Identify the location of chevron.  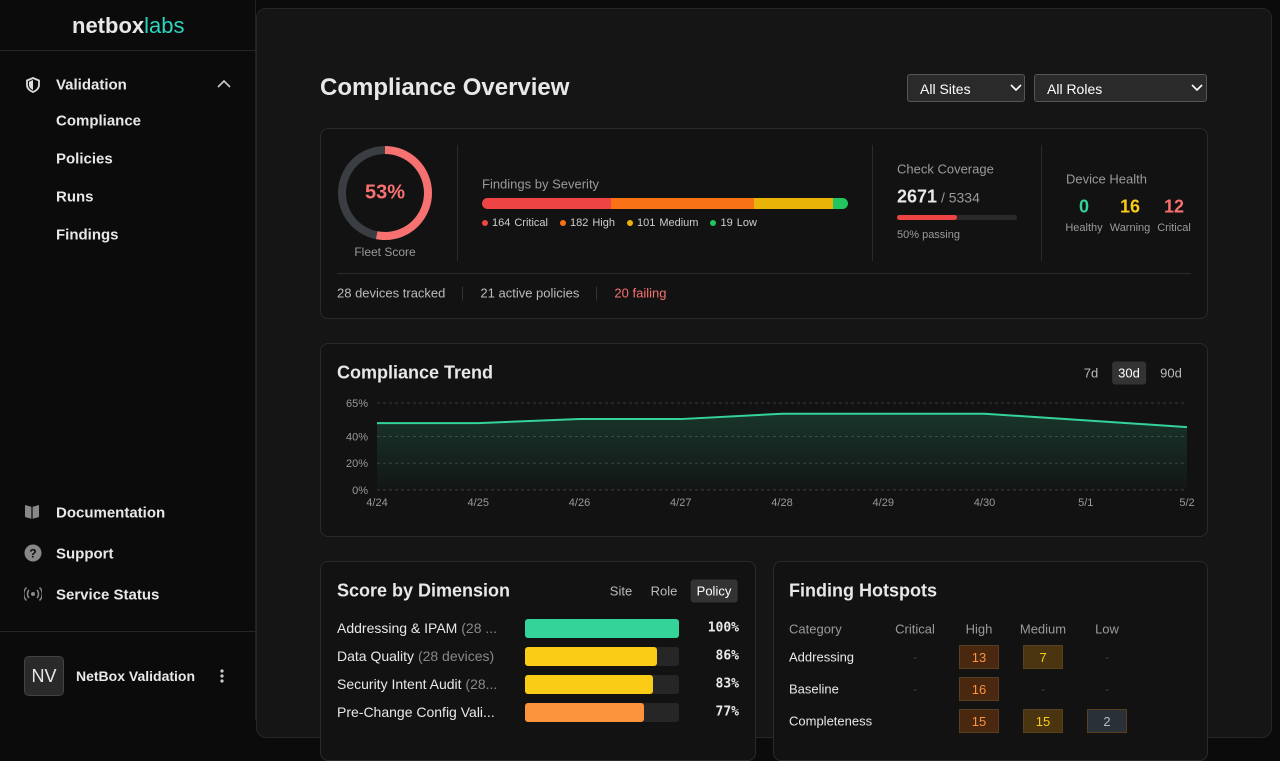
(224, 84).